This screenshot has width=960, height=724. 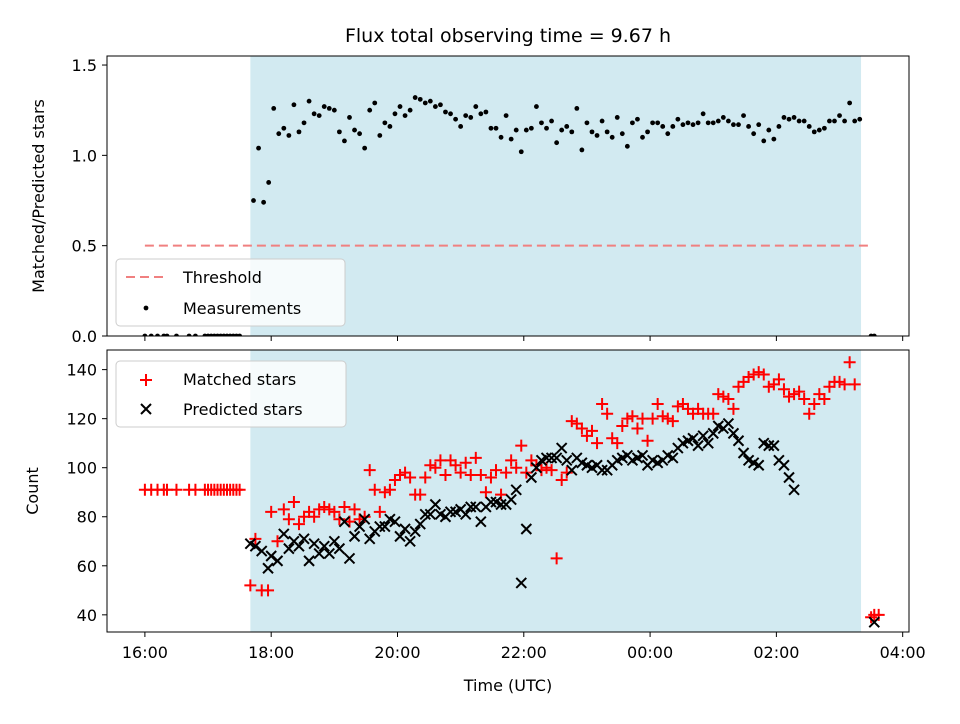 What do you see at coordinates (524, 652) in the screenshot?
I see `x-tick-label: 22:00` at bounding box center [524, 652].